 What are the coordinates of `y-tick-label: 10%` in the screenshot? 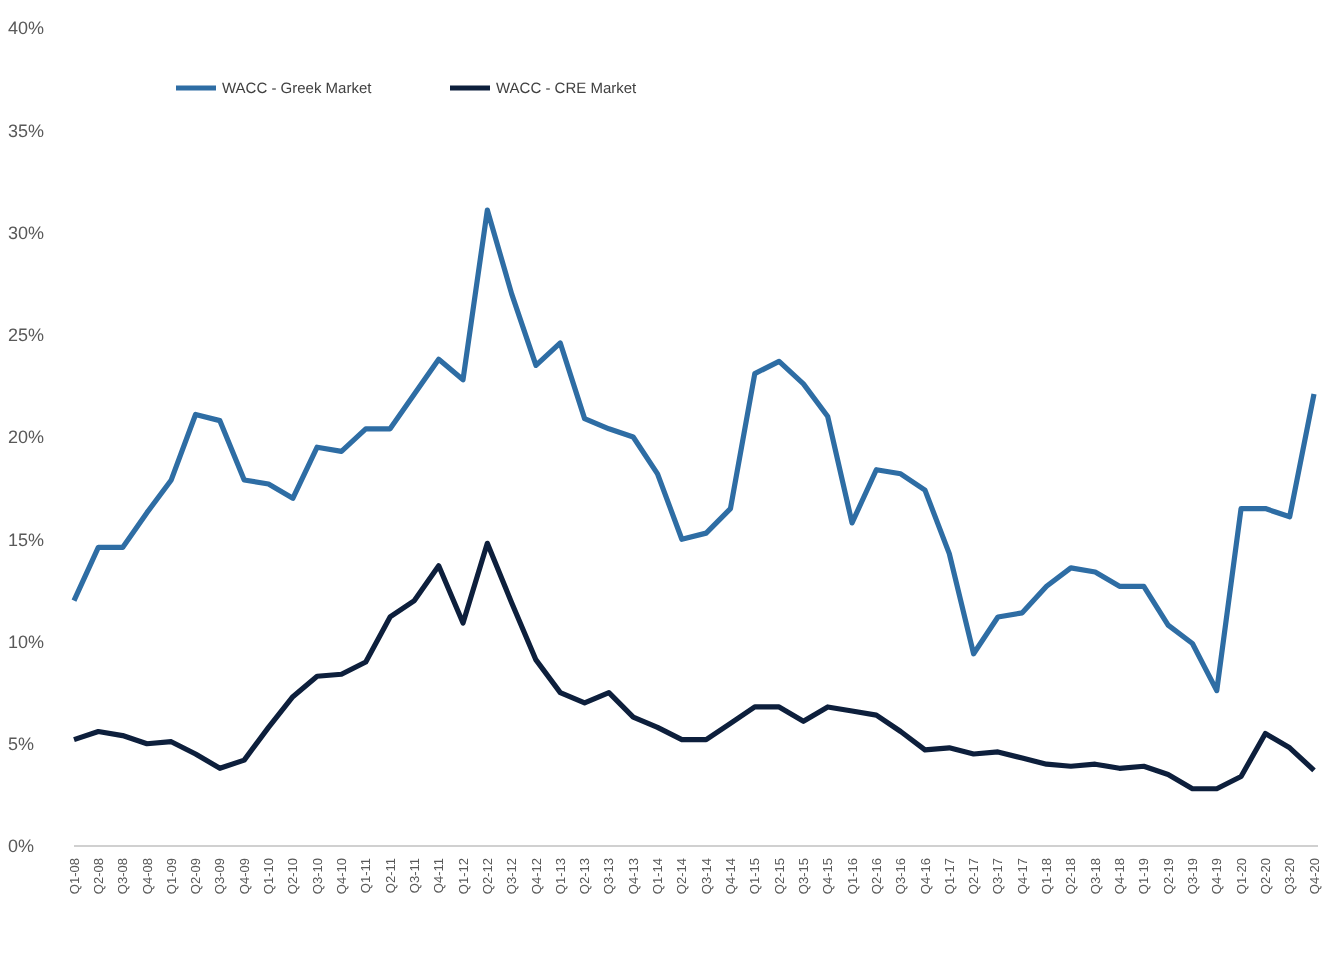 It's located at (26, 641).